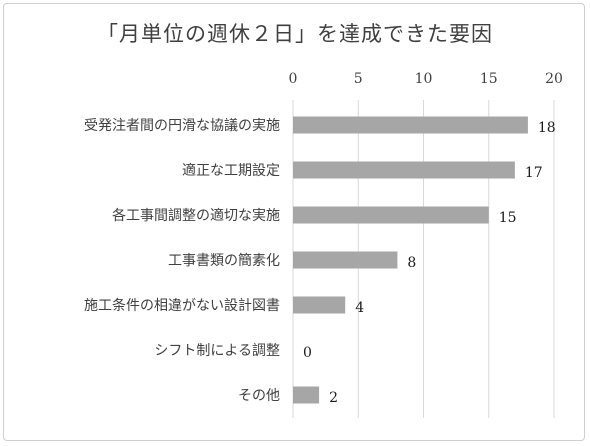  I want to click on x-tick-label: 10, so click(424, 79).